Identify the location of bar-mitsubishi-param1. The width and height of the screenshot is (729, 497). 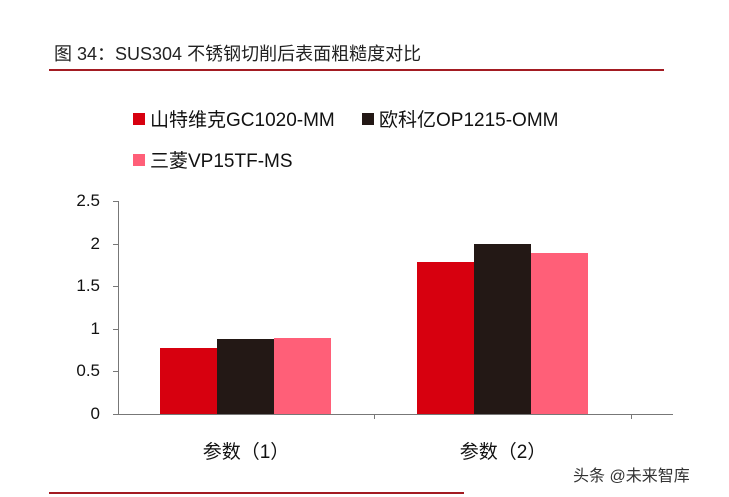
(302, 376).